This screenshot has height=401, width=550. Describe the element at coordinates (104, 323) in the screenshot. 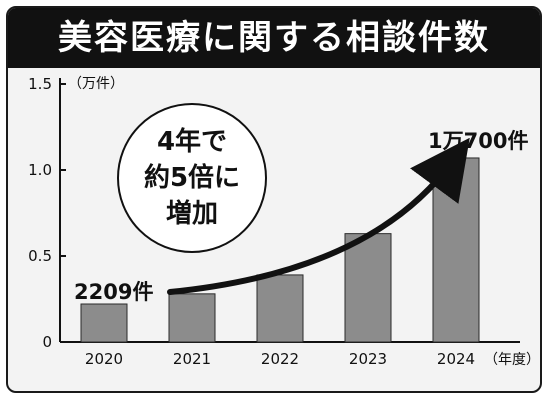

I see `bar-2020` at that location.